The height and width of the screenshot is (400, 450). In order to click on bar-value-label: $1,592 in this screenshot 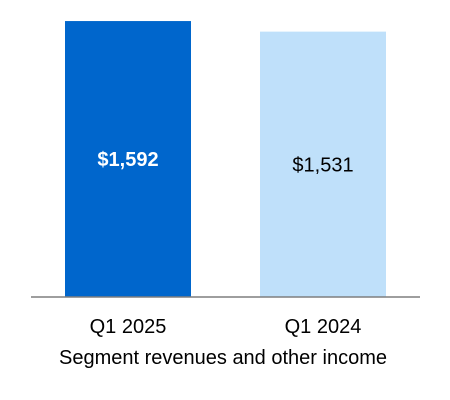, I will do `click(127, 160)`.